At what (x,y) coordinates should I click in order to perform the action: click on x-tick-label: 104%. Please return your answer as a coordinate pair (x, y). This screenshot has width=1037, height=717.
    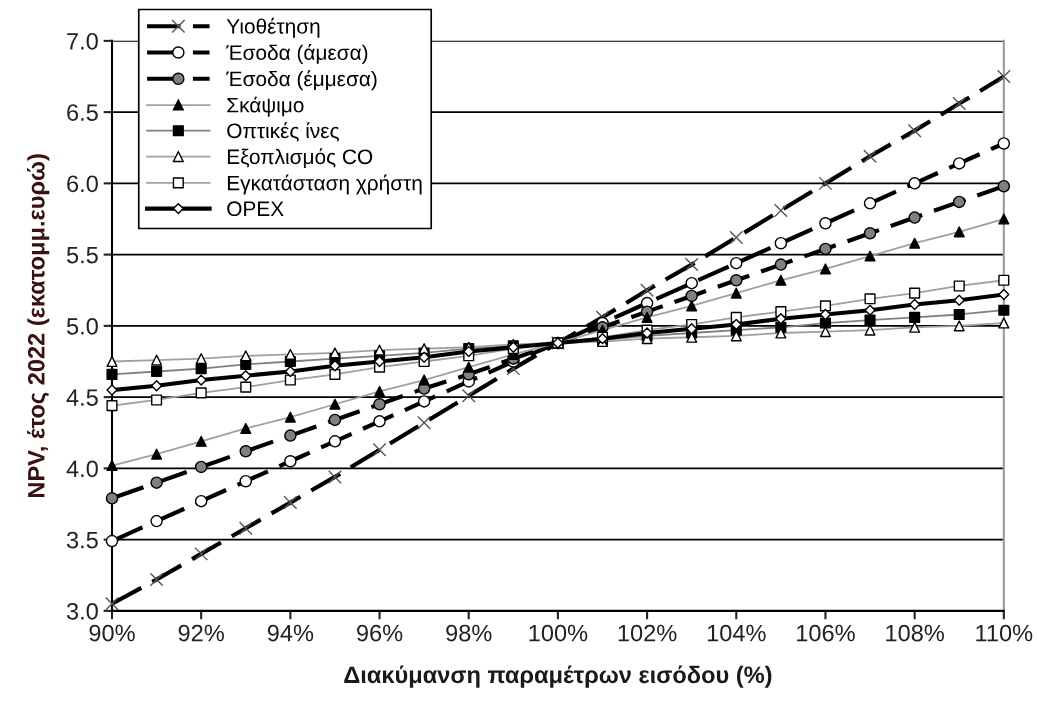
    Looking at the image, I should click on (736, 633).